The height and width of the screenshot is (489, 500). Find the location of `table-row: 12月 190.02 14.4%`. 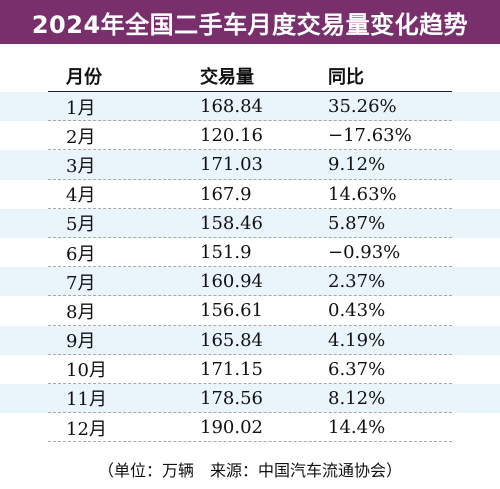

table-row: 12月 190.02 14.4% is located at coordinates (250, 428).